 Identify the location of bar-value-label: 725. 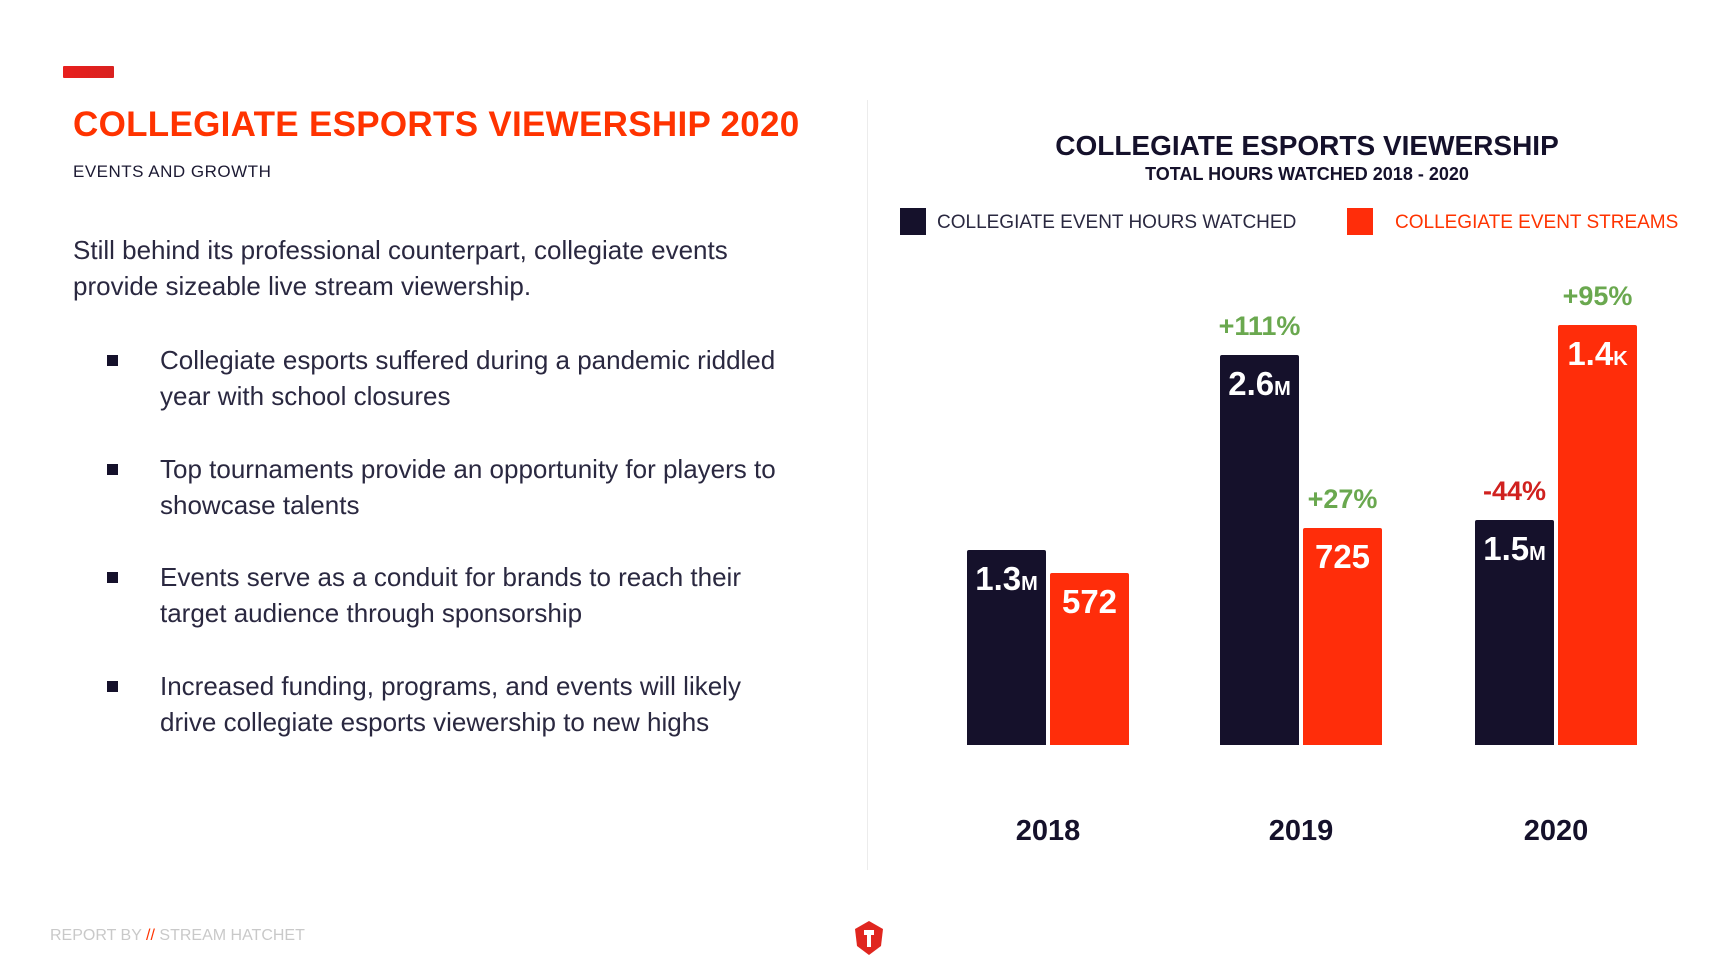
(1342, 556).